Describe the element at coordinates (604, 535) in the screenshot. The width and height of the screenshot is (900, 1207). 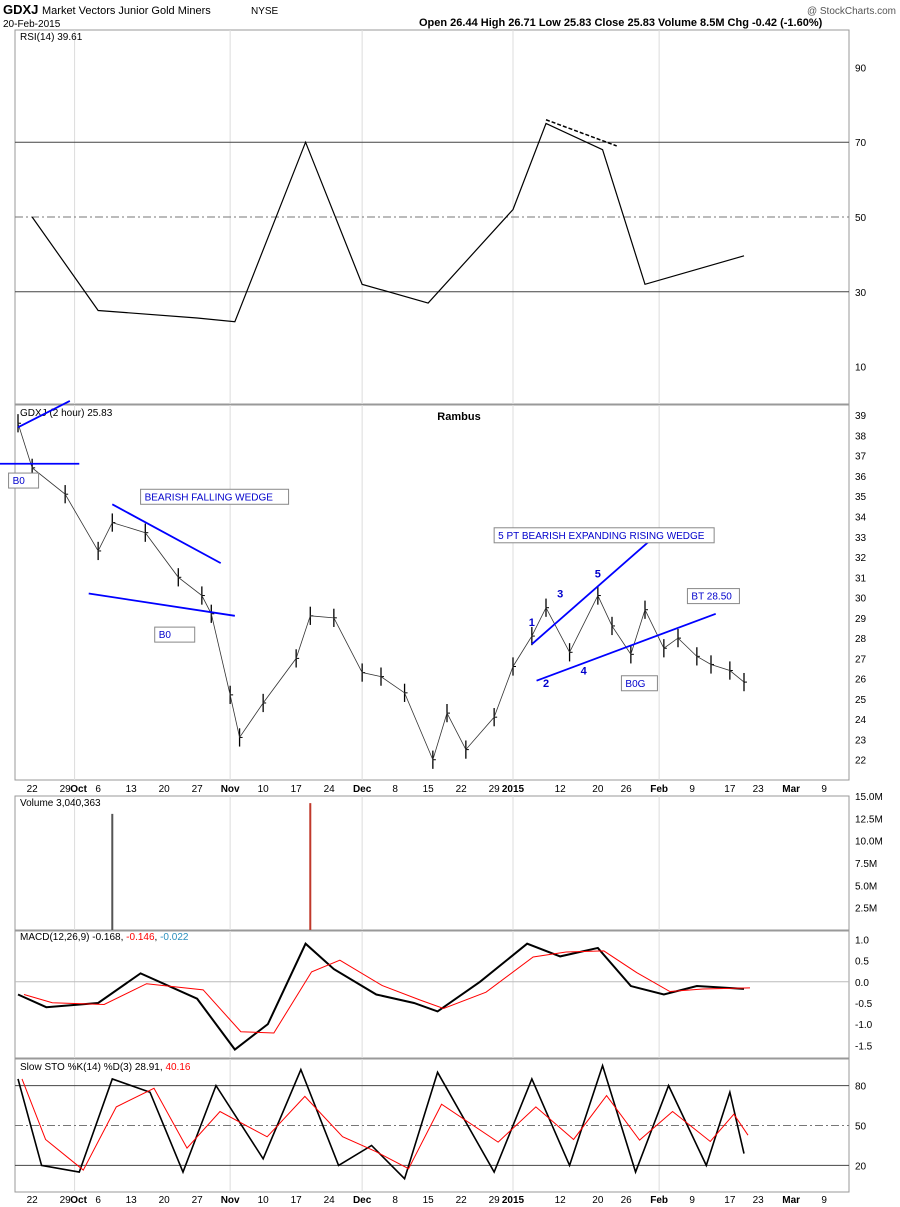
I see `expanding-rising-wedge-label-box` at that location.